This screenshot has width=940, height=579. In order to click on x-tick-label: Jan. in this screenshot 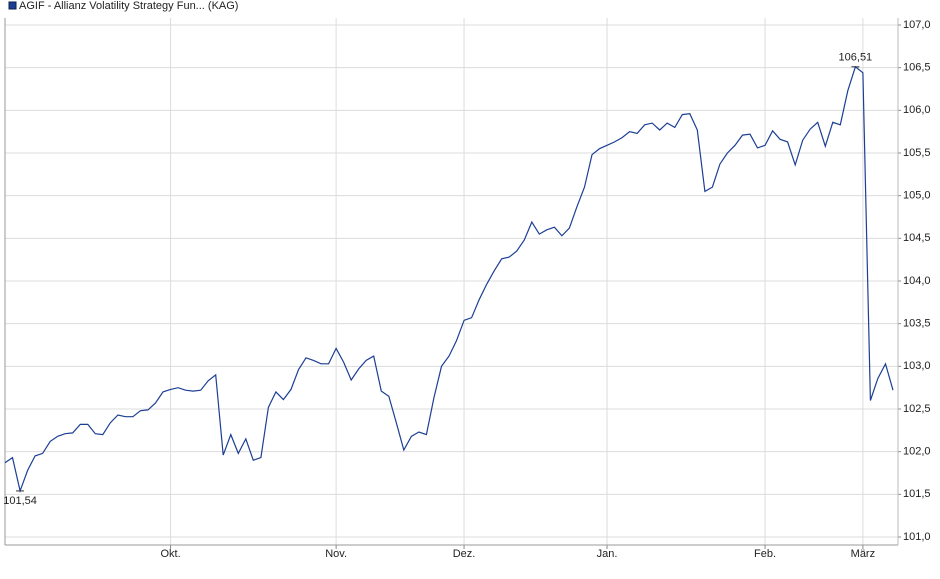, I will do `click(607, 554)`.